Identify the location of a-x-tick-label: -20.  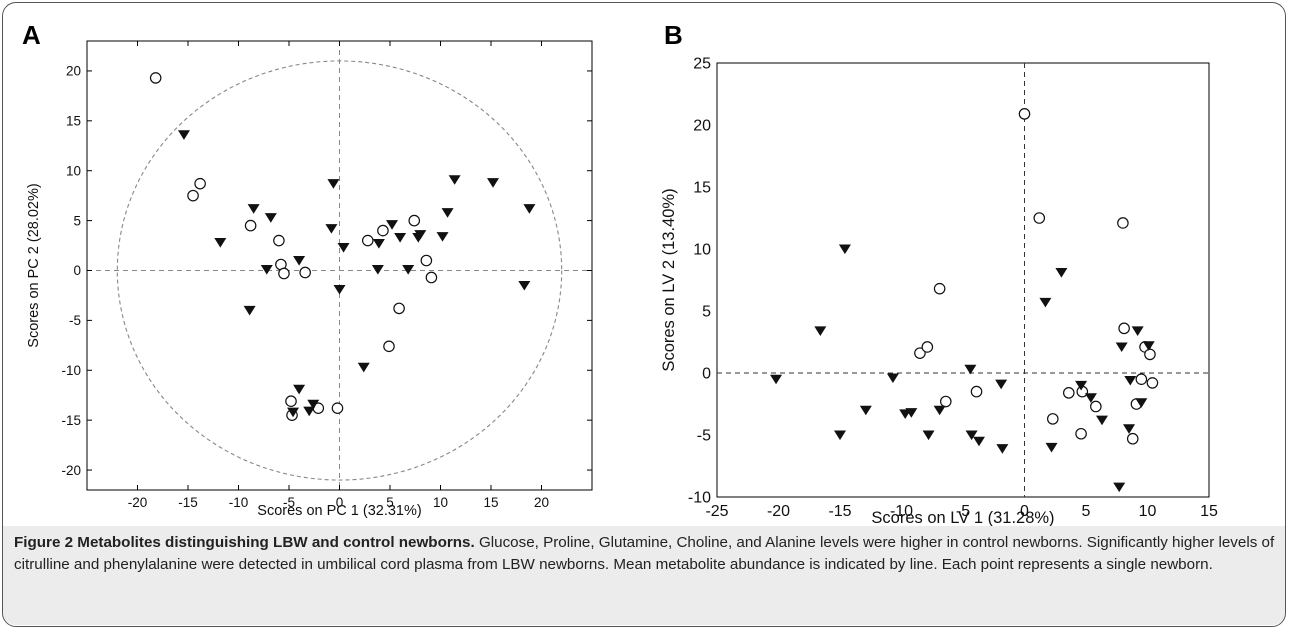
(138, 502).